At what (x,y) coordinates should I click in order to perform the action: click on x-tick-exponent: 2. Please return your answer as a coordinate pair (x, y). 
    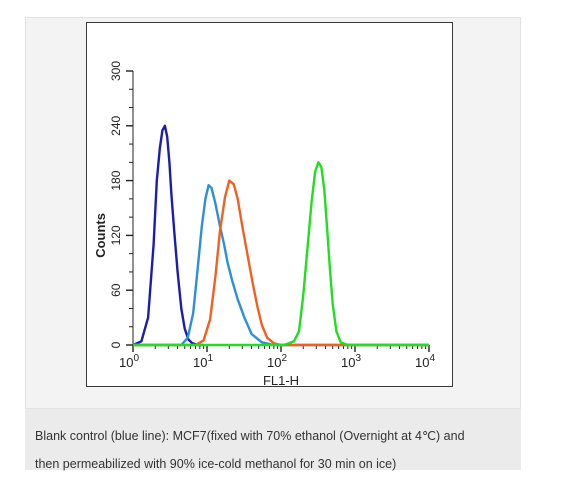
    Looking at the image, I should click on (284, 358).